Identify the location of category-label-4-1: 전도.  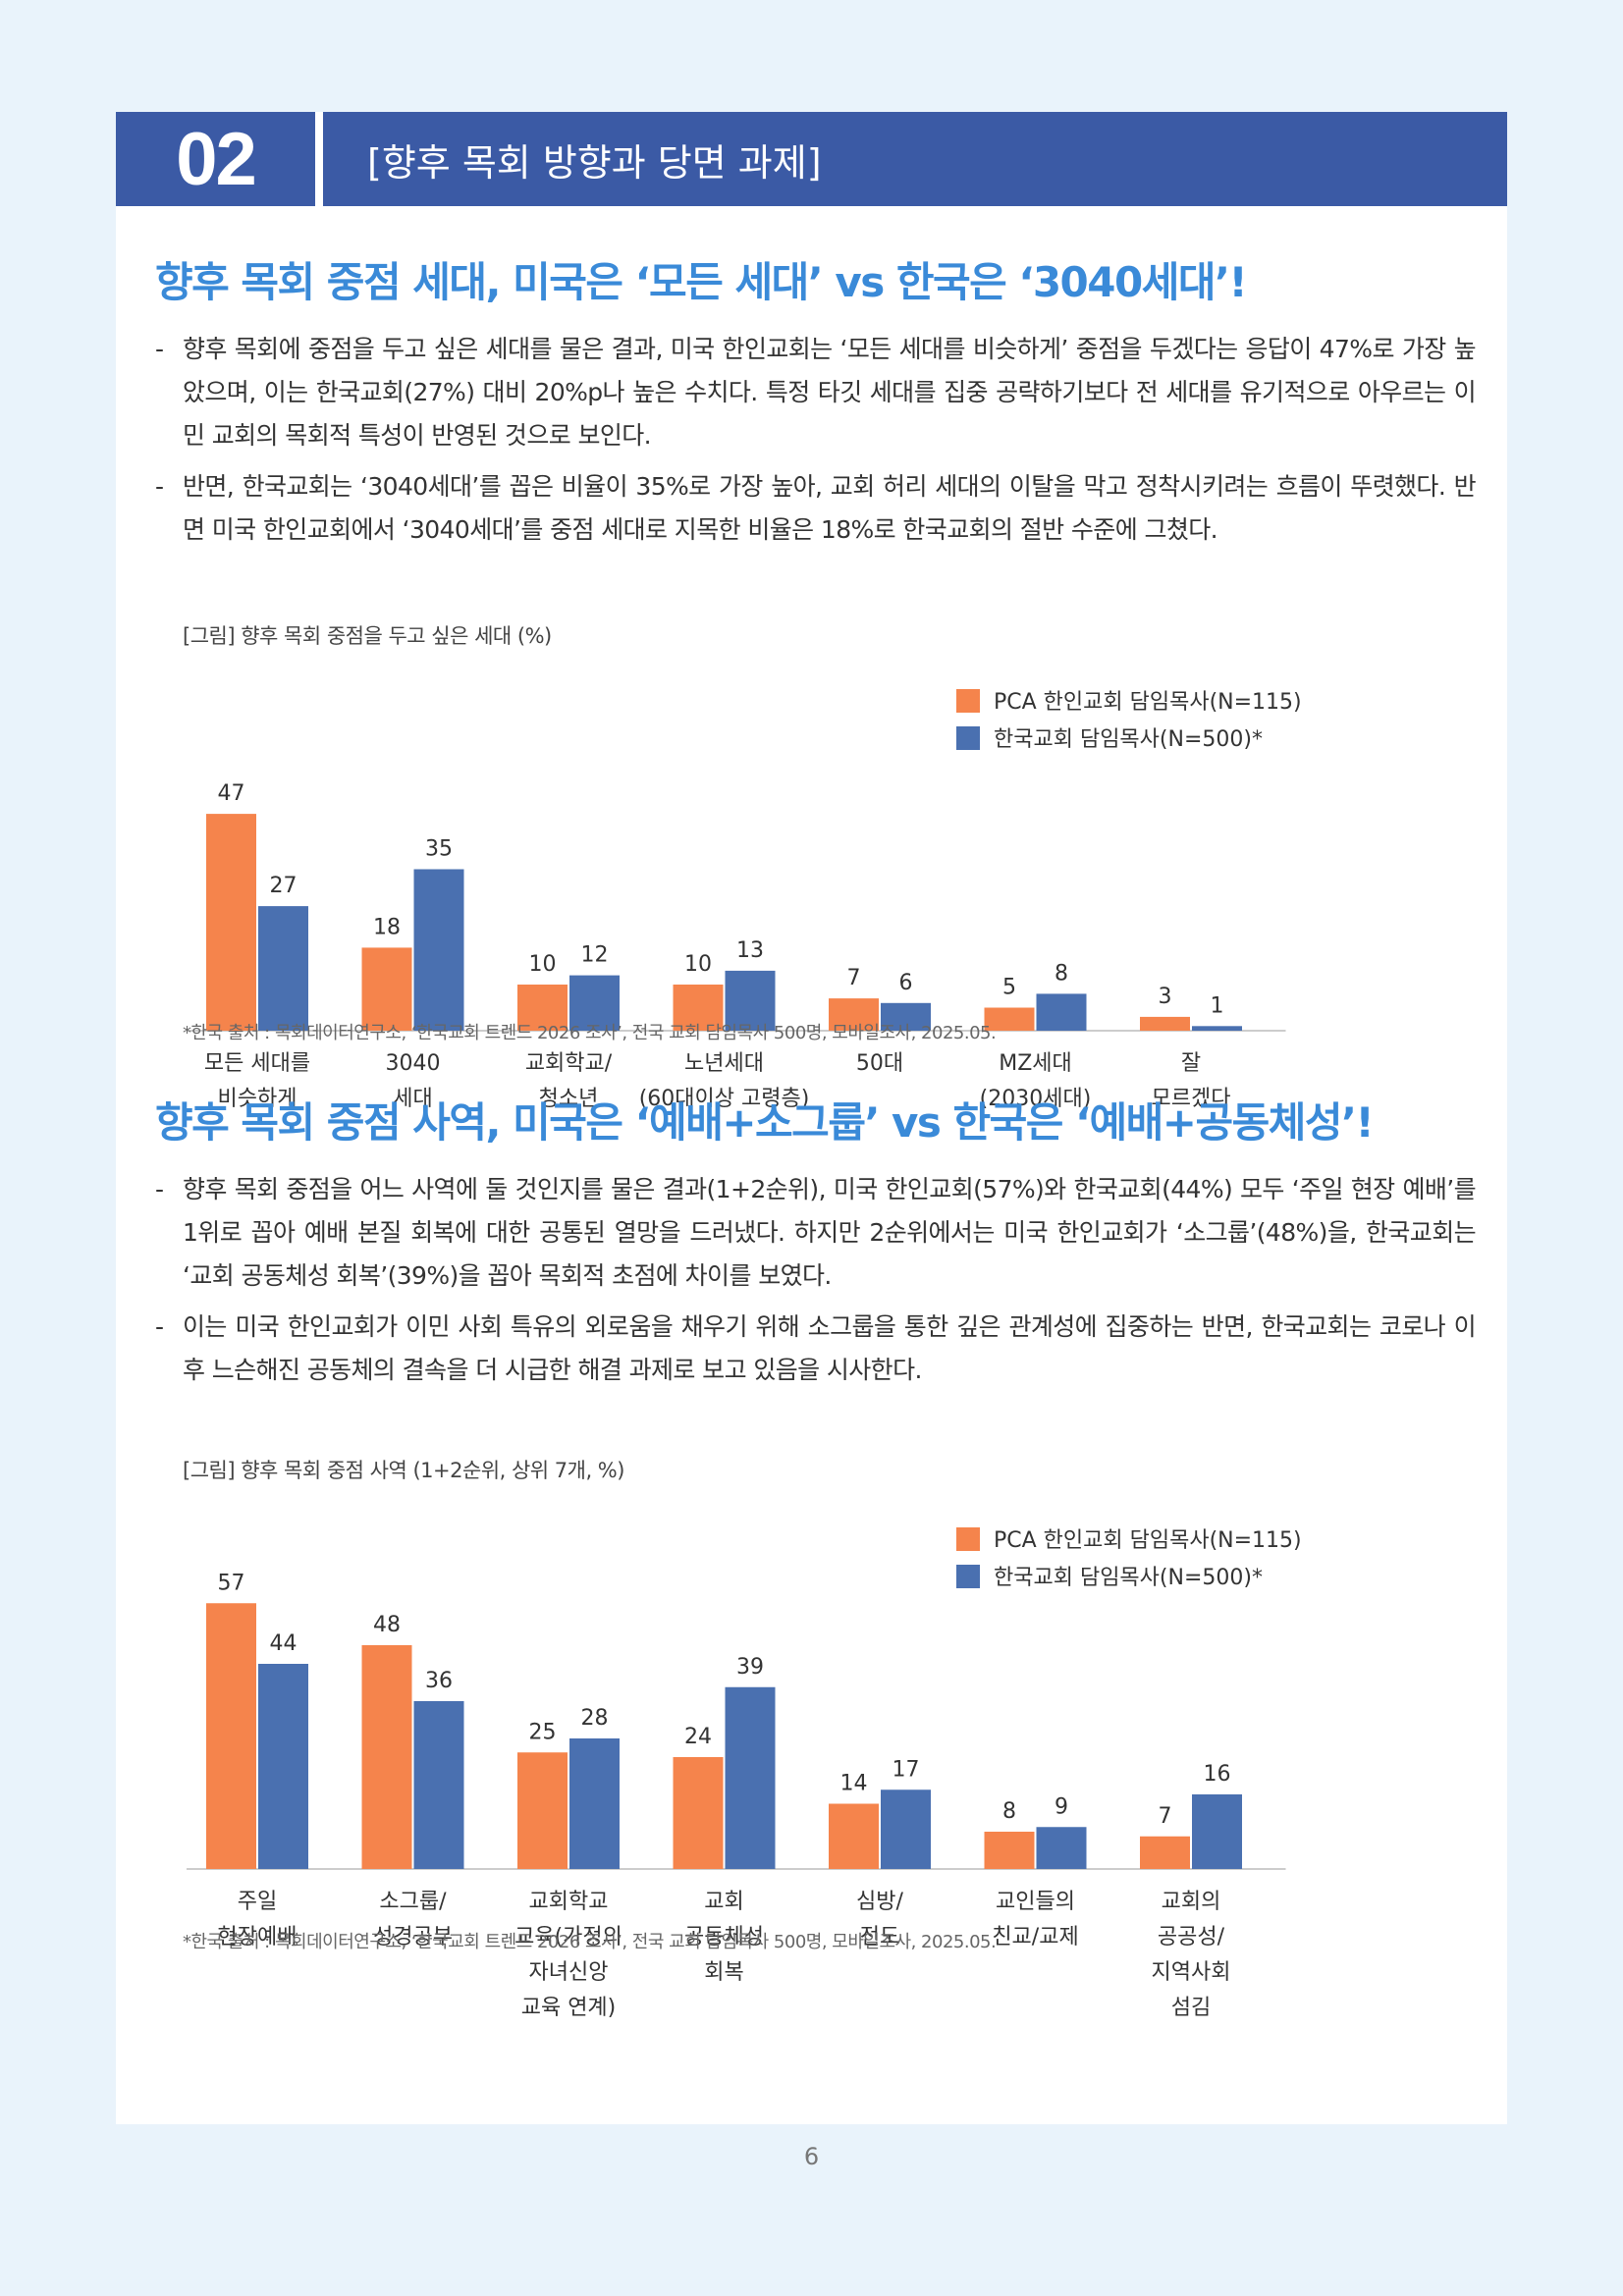
(879, 1937).